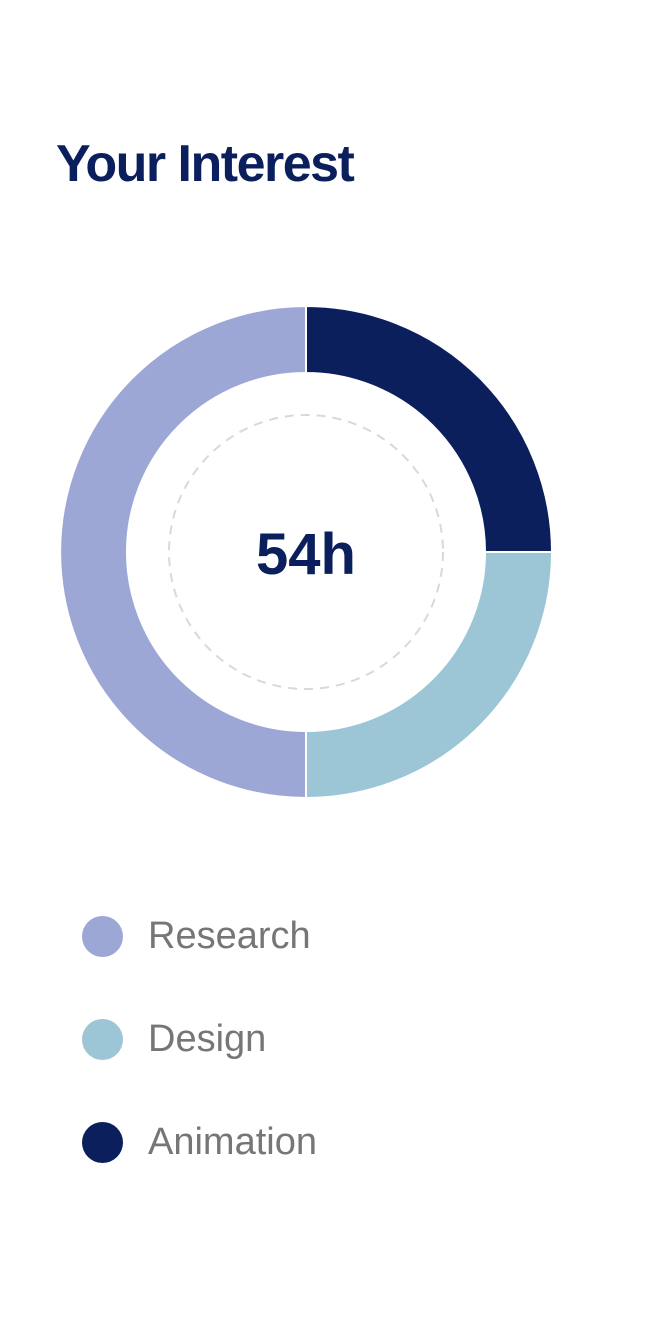  I want to click on legend-item-research: Research, so click(199, 936).